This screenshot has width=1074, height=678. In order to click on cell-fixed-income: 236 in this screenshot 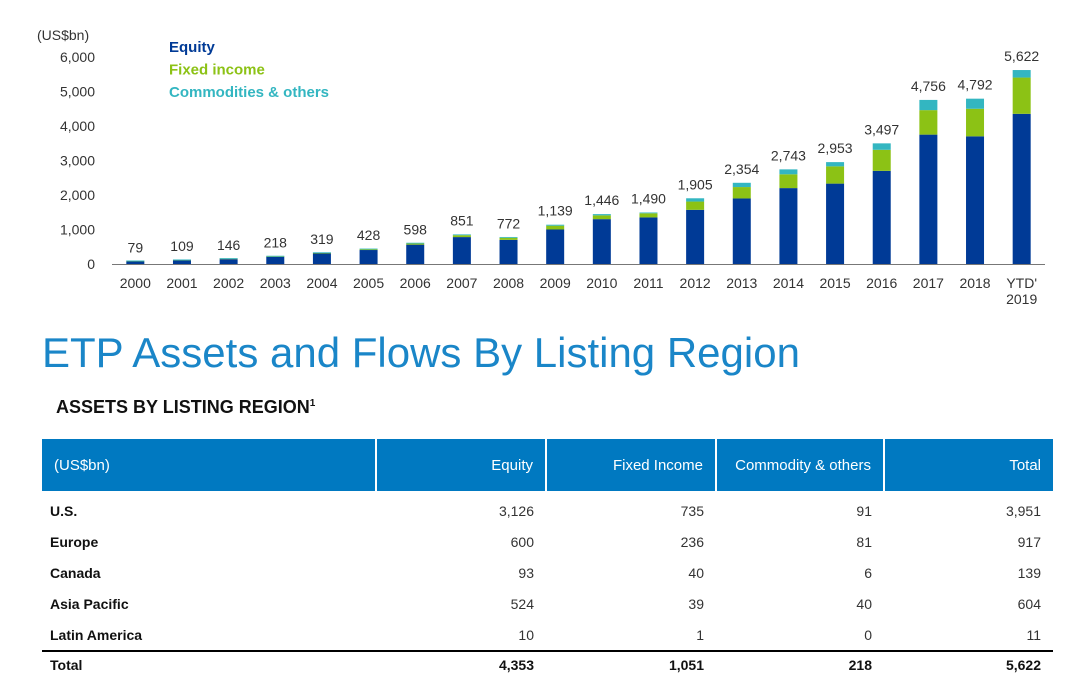, I will do `click(692, 541)`.